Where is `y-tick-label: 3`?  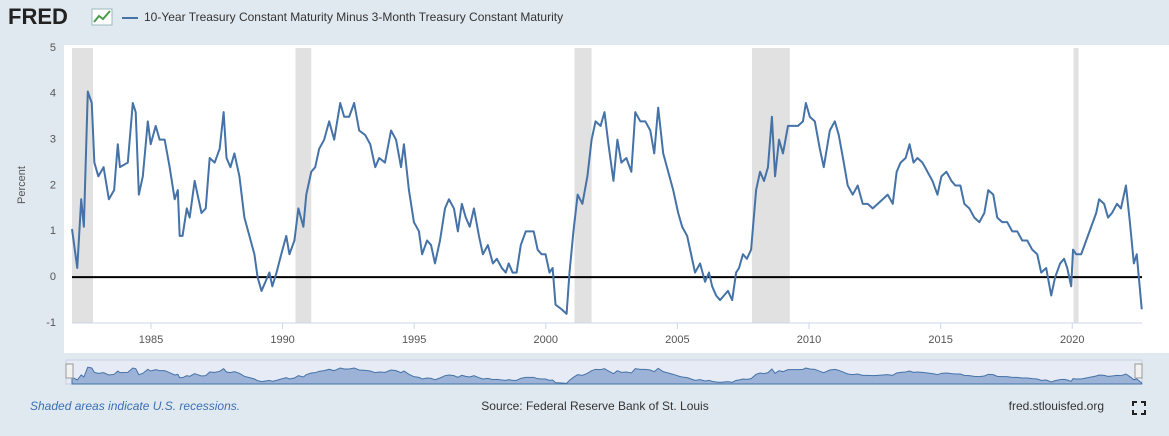
y-tick-label: 3 is located at coordinates (53, 140).